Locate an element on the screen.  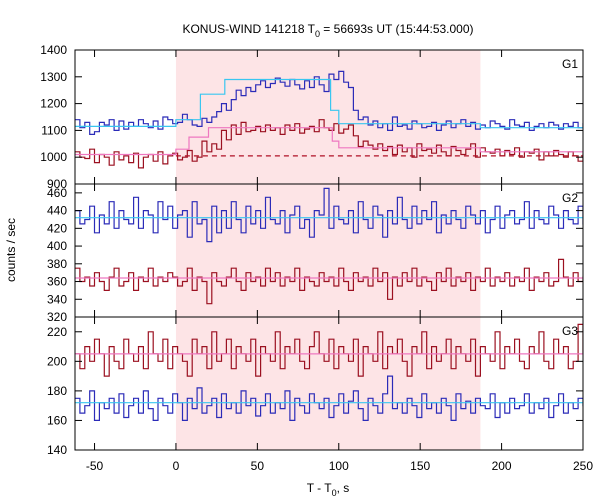
panel-g2-series-blue-line is located at coordinates (329, 215).